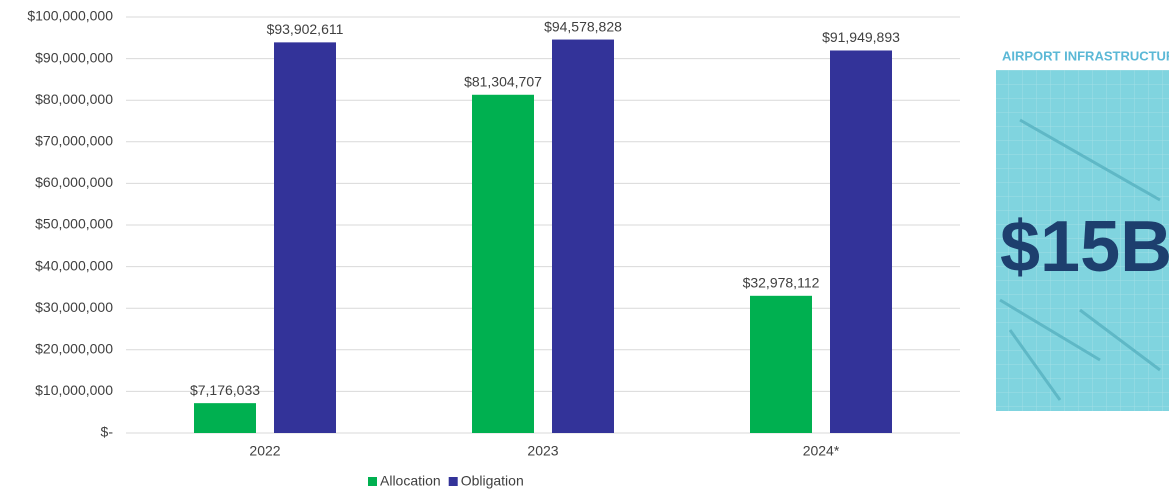 The height and width of the screenshot is (493, 1169). Describe the element at coordinates (74, 390) in the screenshot. I see `y-tick-label: $10,000,000` at that location.